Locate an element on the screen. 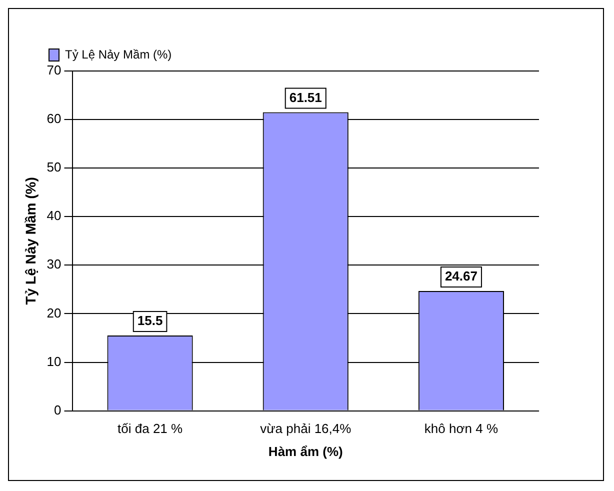 The height and width of the screenshot is (491, 614). legend-label: Tỷ Lệ Nảy Mầm (%) is located at coordinates (118, 54).